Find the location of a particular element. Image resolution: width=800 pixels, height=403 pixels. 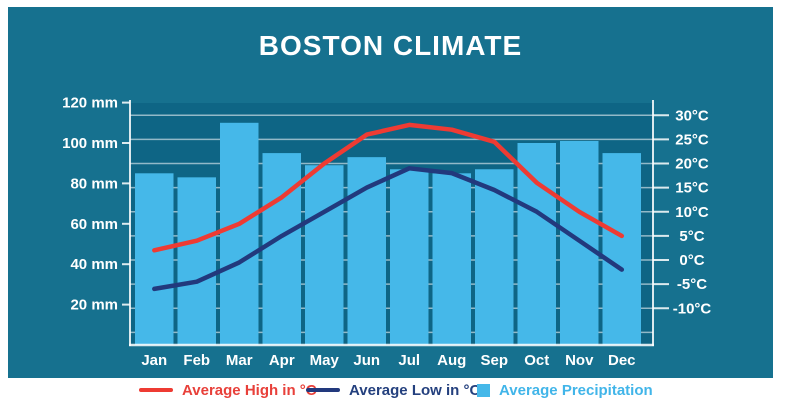

month-label-aug: Aug is located at coordinates (451, 360).